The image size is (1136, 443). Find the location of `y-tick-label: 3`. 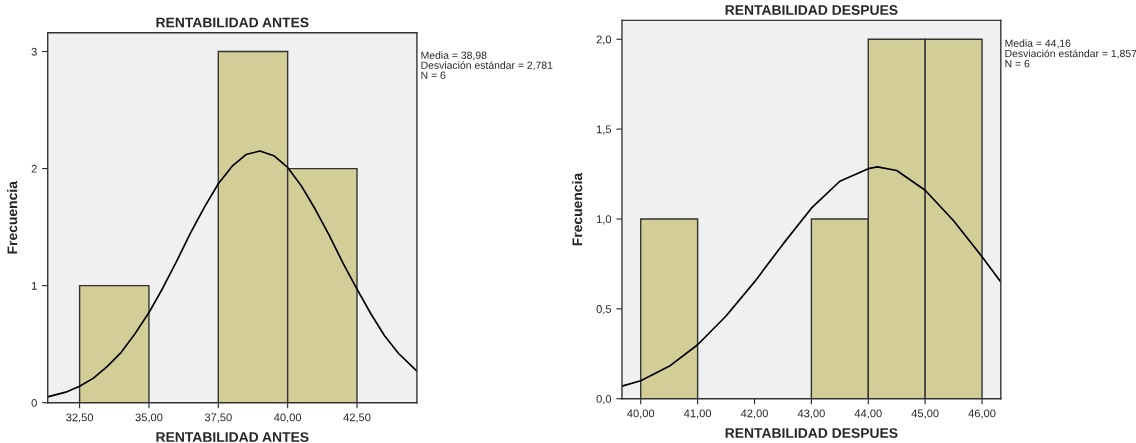

y-tick-label: 3 is located at coordinates (34, 51).